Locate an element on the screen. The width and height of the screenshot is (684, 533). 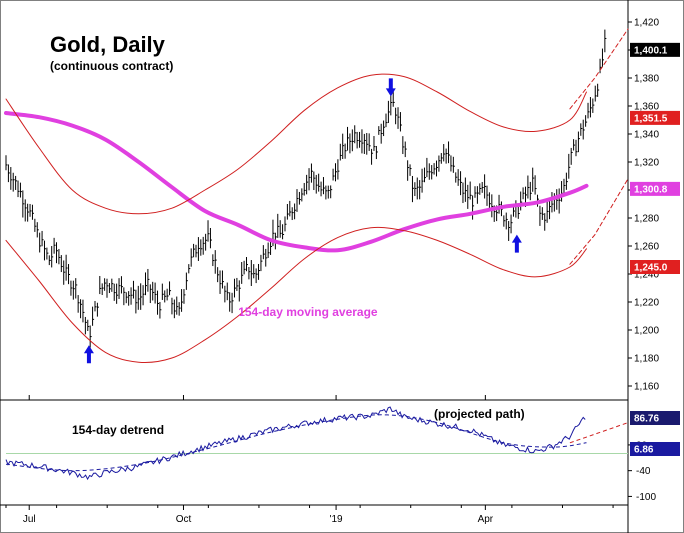
projected-path-note: (projected path) is located at coordinates (479, 414).